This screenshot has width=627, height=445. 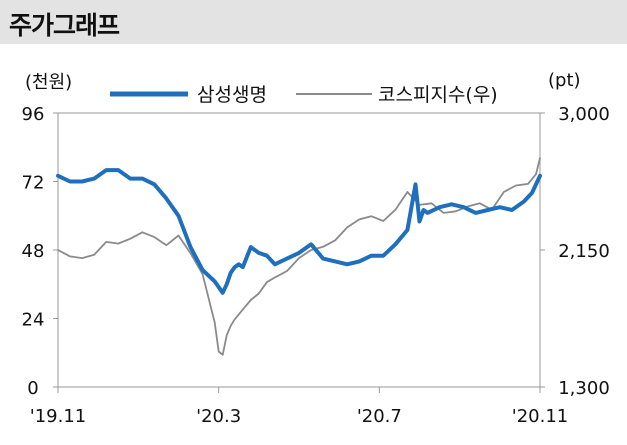 I want to click on right-axis-tick-label: 2,150, so click(x=584, y=251).